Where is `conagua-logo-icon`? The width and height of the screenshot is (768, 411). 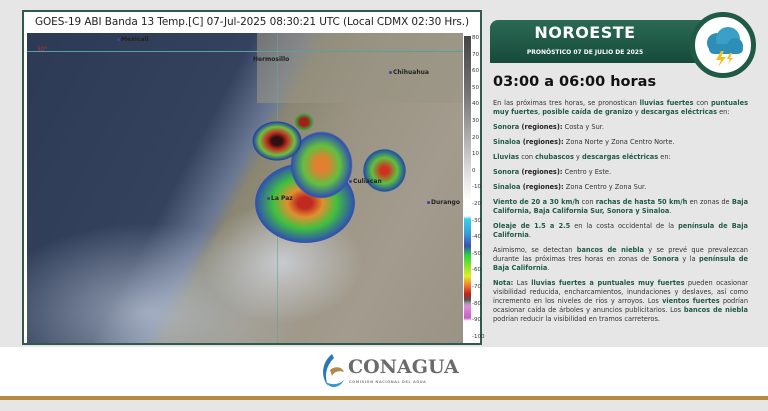
conagua-logo-icon is located at coordinates (333, 371).